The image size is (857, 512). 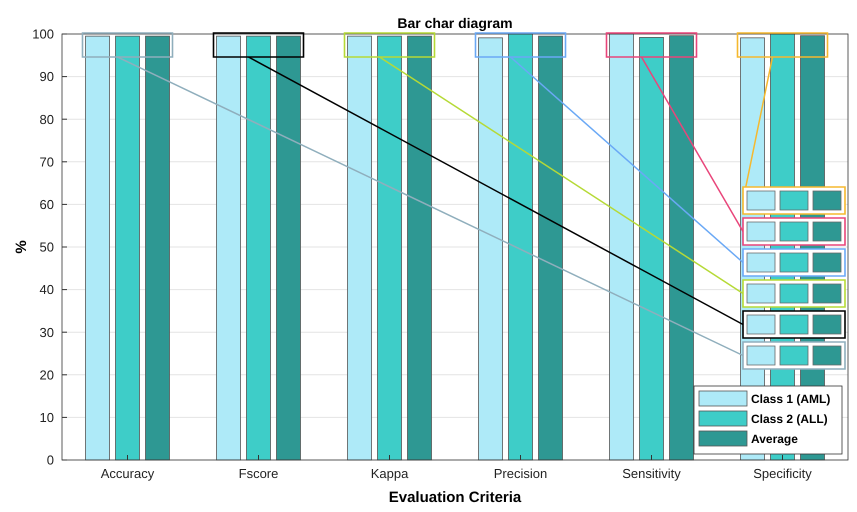 I want to click on x-axis-title: Evaluation Criteria, so click(x=455, y=497).